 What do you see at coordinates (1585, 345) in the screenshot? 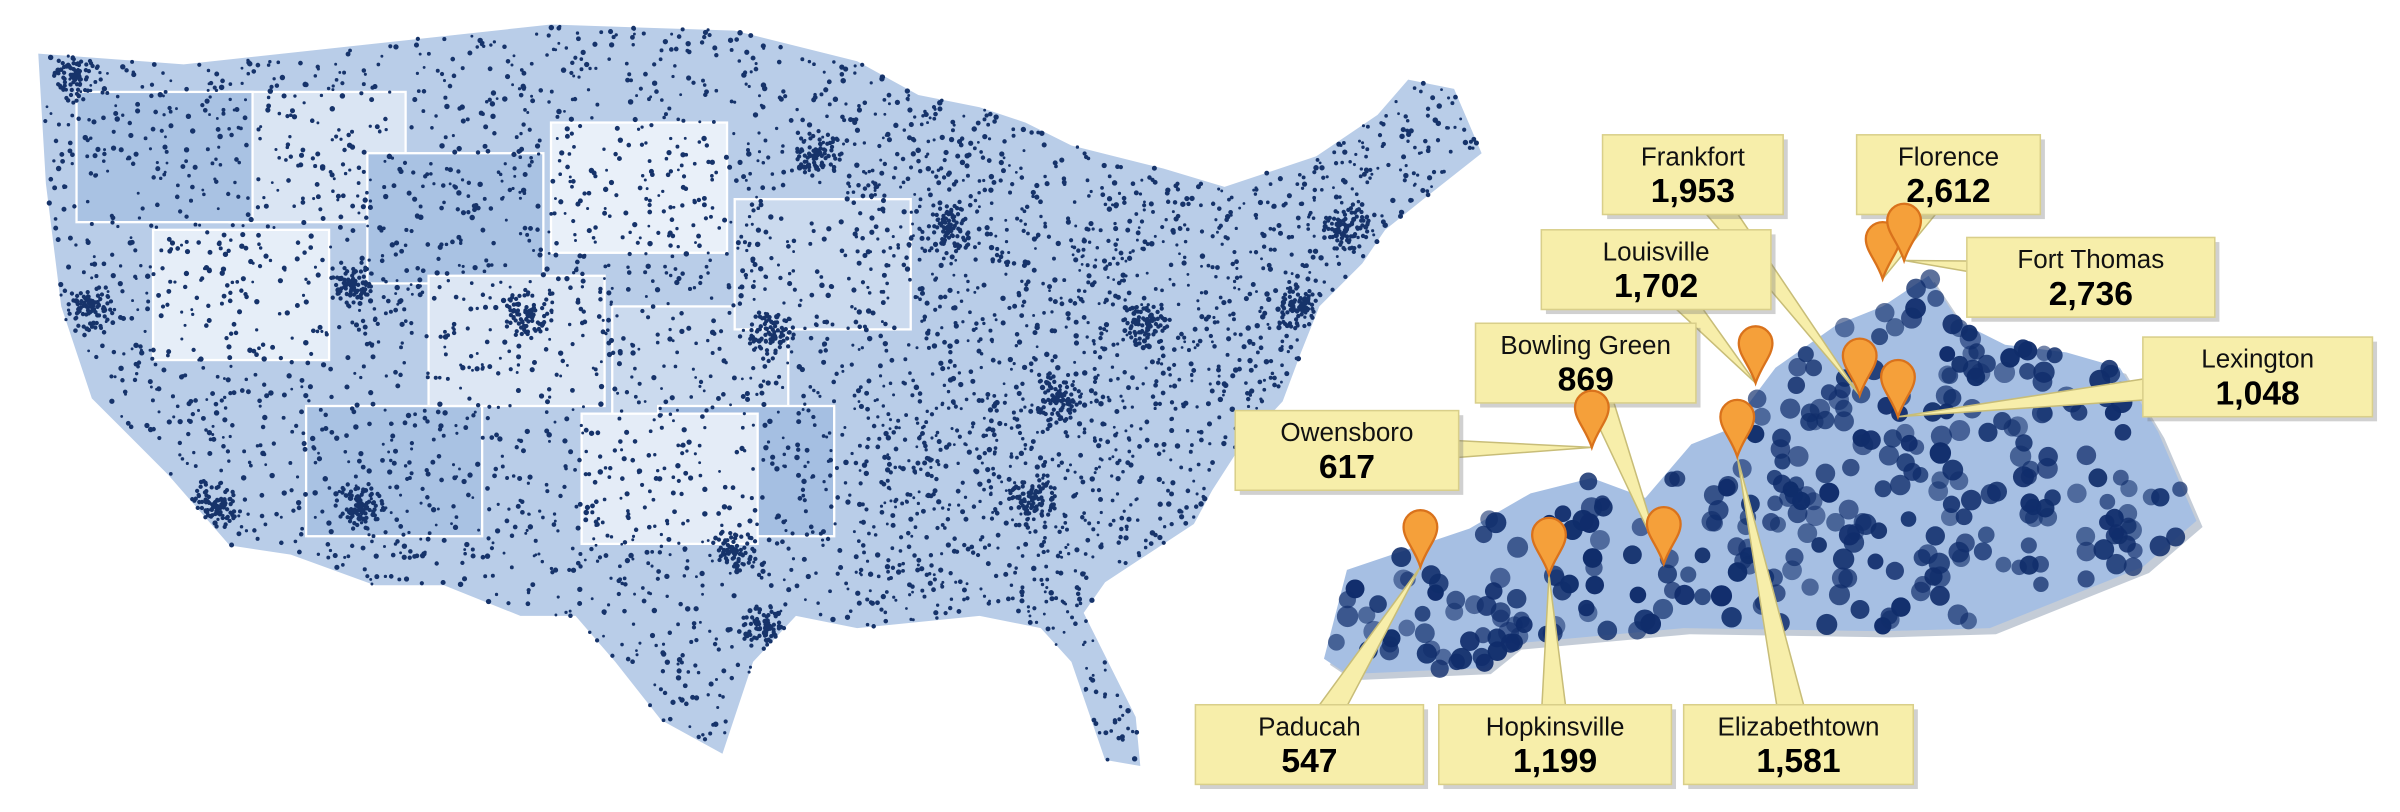
I see `city-name: Bowling Green` at bounding box center [1585, 345].